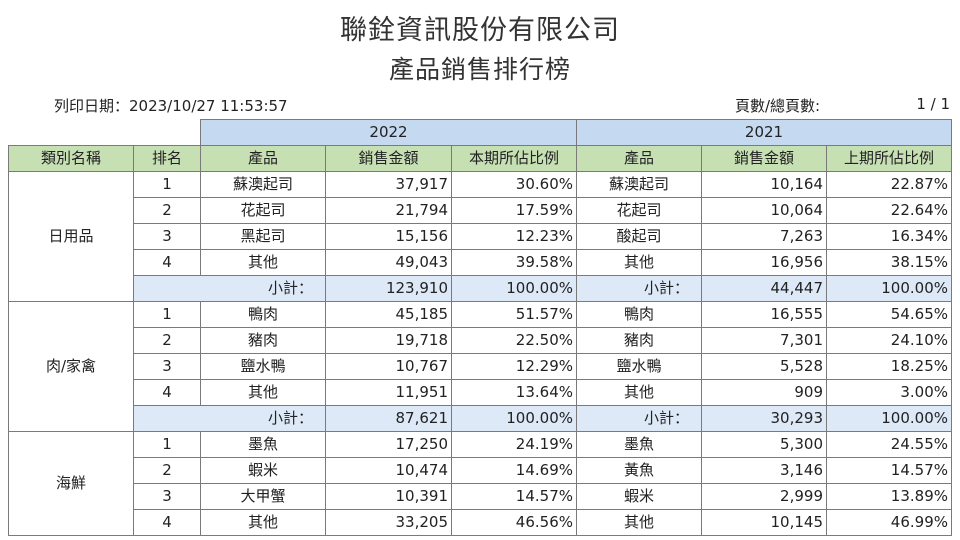 This screenshot has width=960, height=540. What do you see at coordinates (388, 184) in the screenshot?
I see `amount-current-cell: 37,917` at bounding box center [388, 184].